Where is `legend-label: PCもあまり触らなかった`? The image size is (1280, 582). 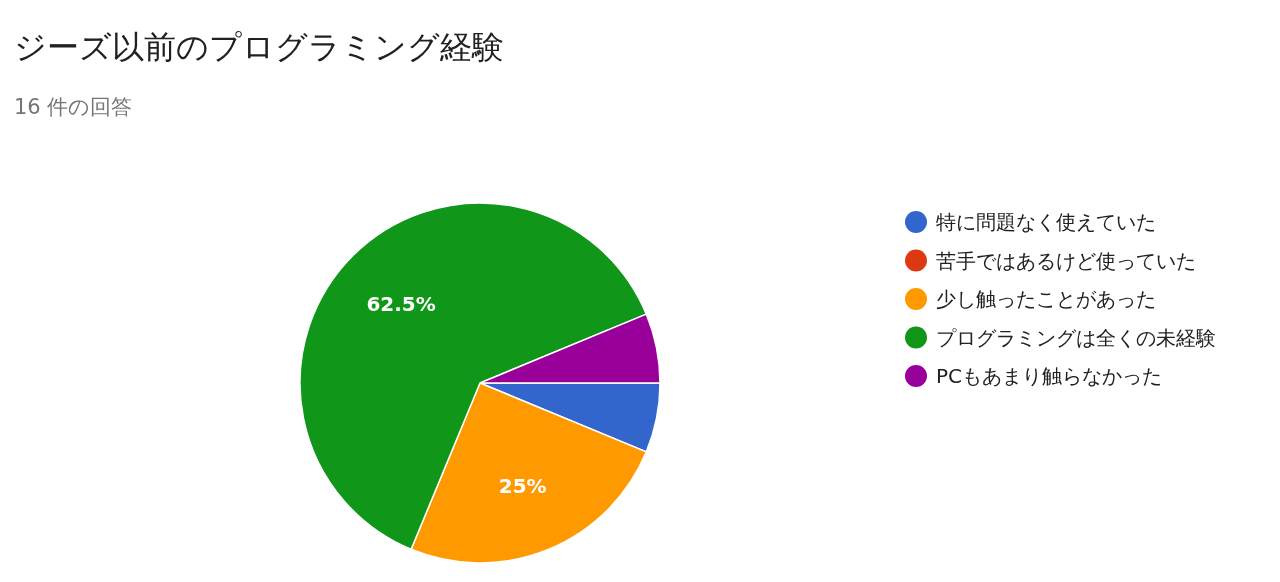
legend-label: PCもあまり触らなかった is located at coordinates (1049, 376).